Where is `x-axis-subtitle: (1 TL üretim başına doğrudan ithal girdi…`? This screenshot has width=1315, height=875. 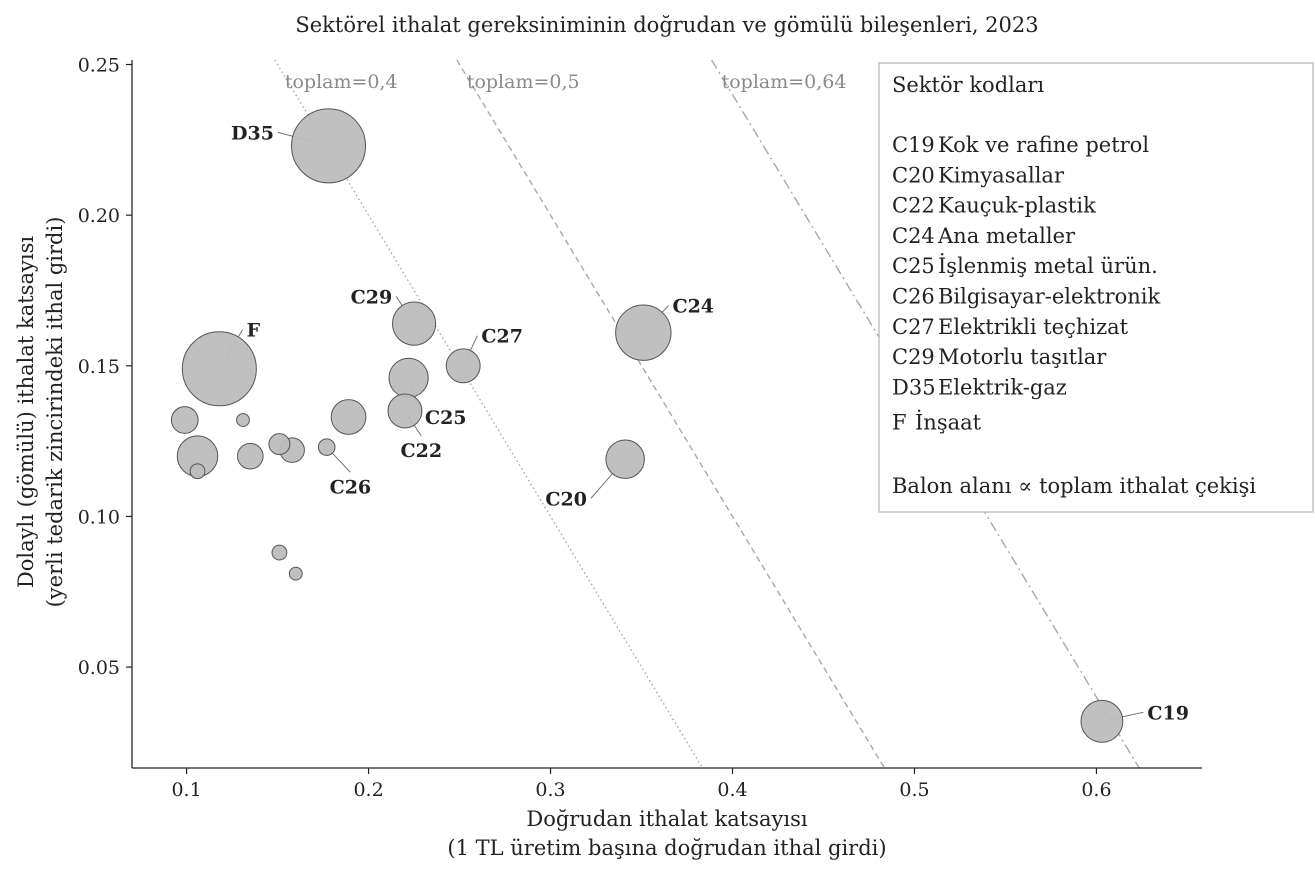 x-axis-subtitle: (1 TL üretim başına doğrudan ithal girdi… is located at coordinates (666, 848).